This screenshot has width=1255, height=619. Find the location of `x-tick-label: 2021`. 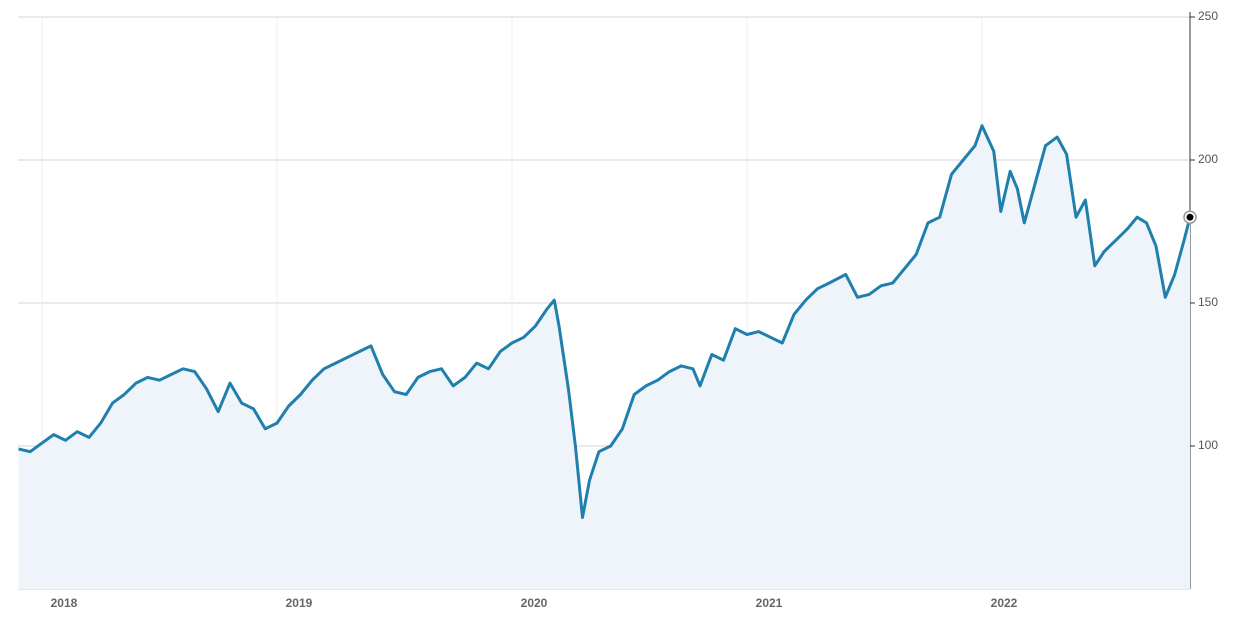

x-tick-label: 2021 is located at coordinates (769, 603).